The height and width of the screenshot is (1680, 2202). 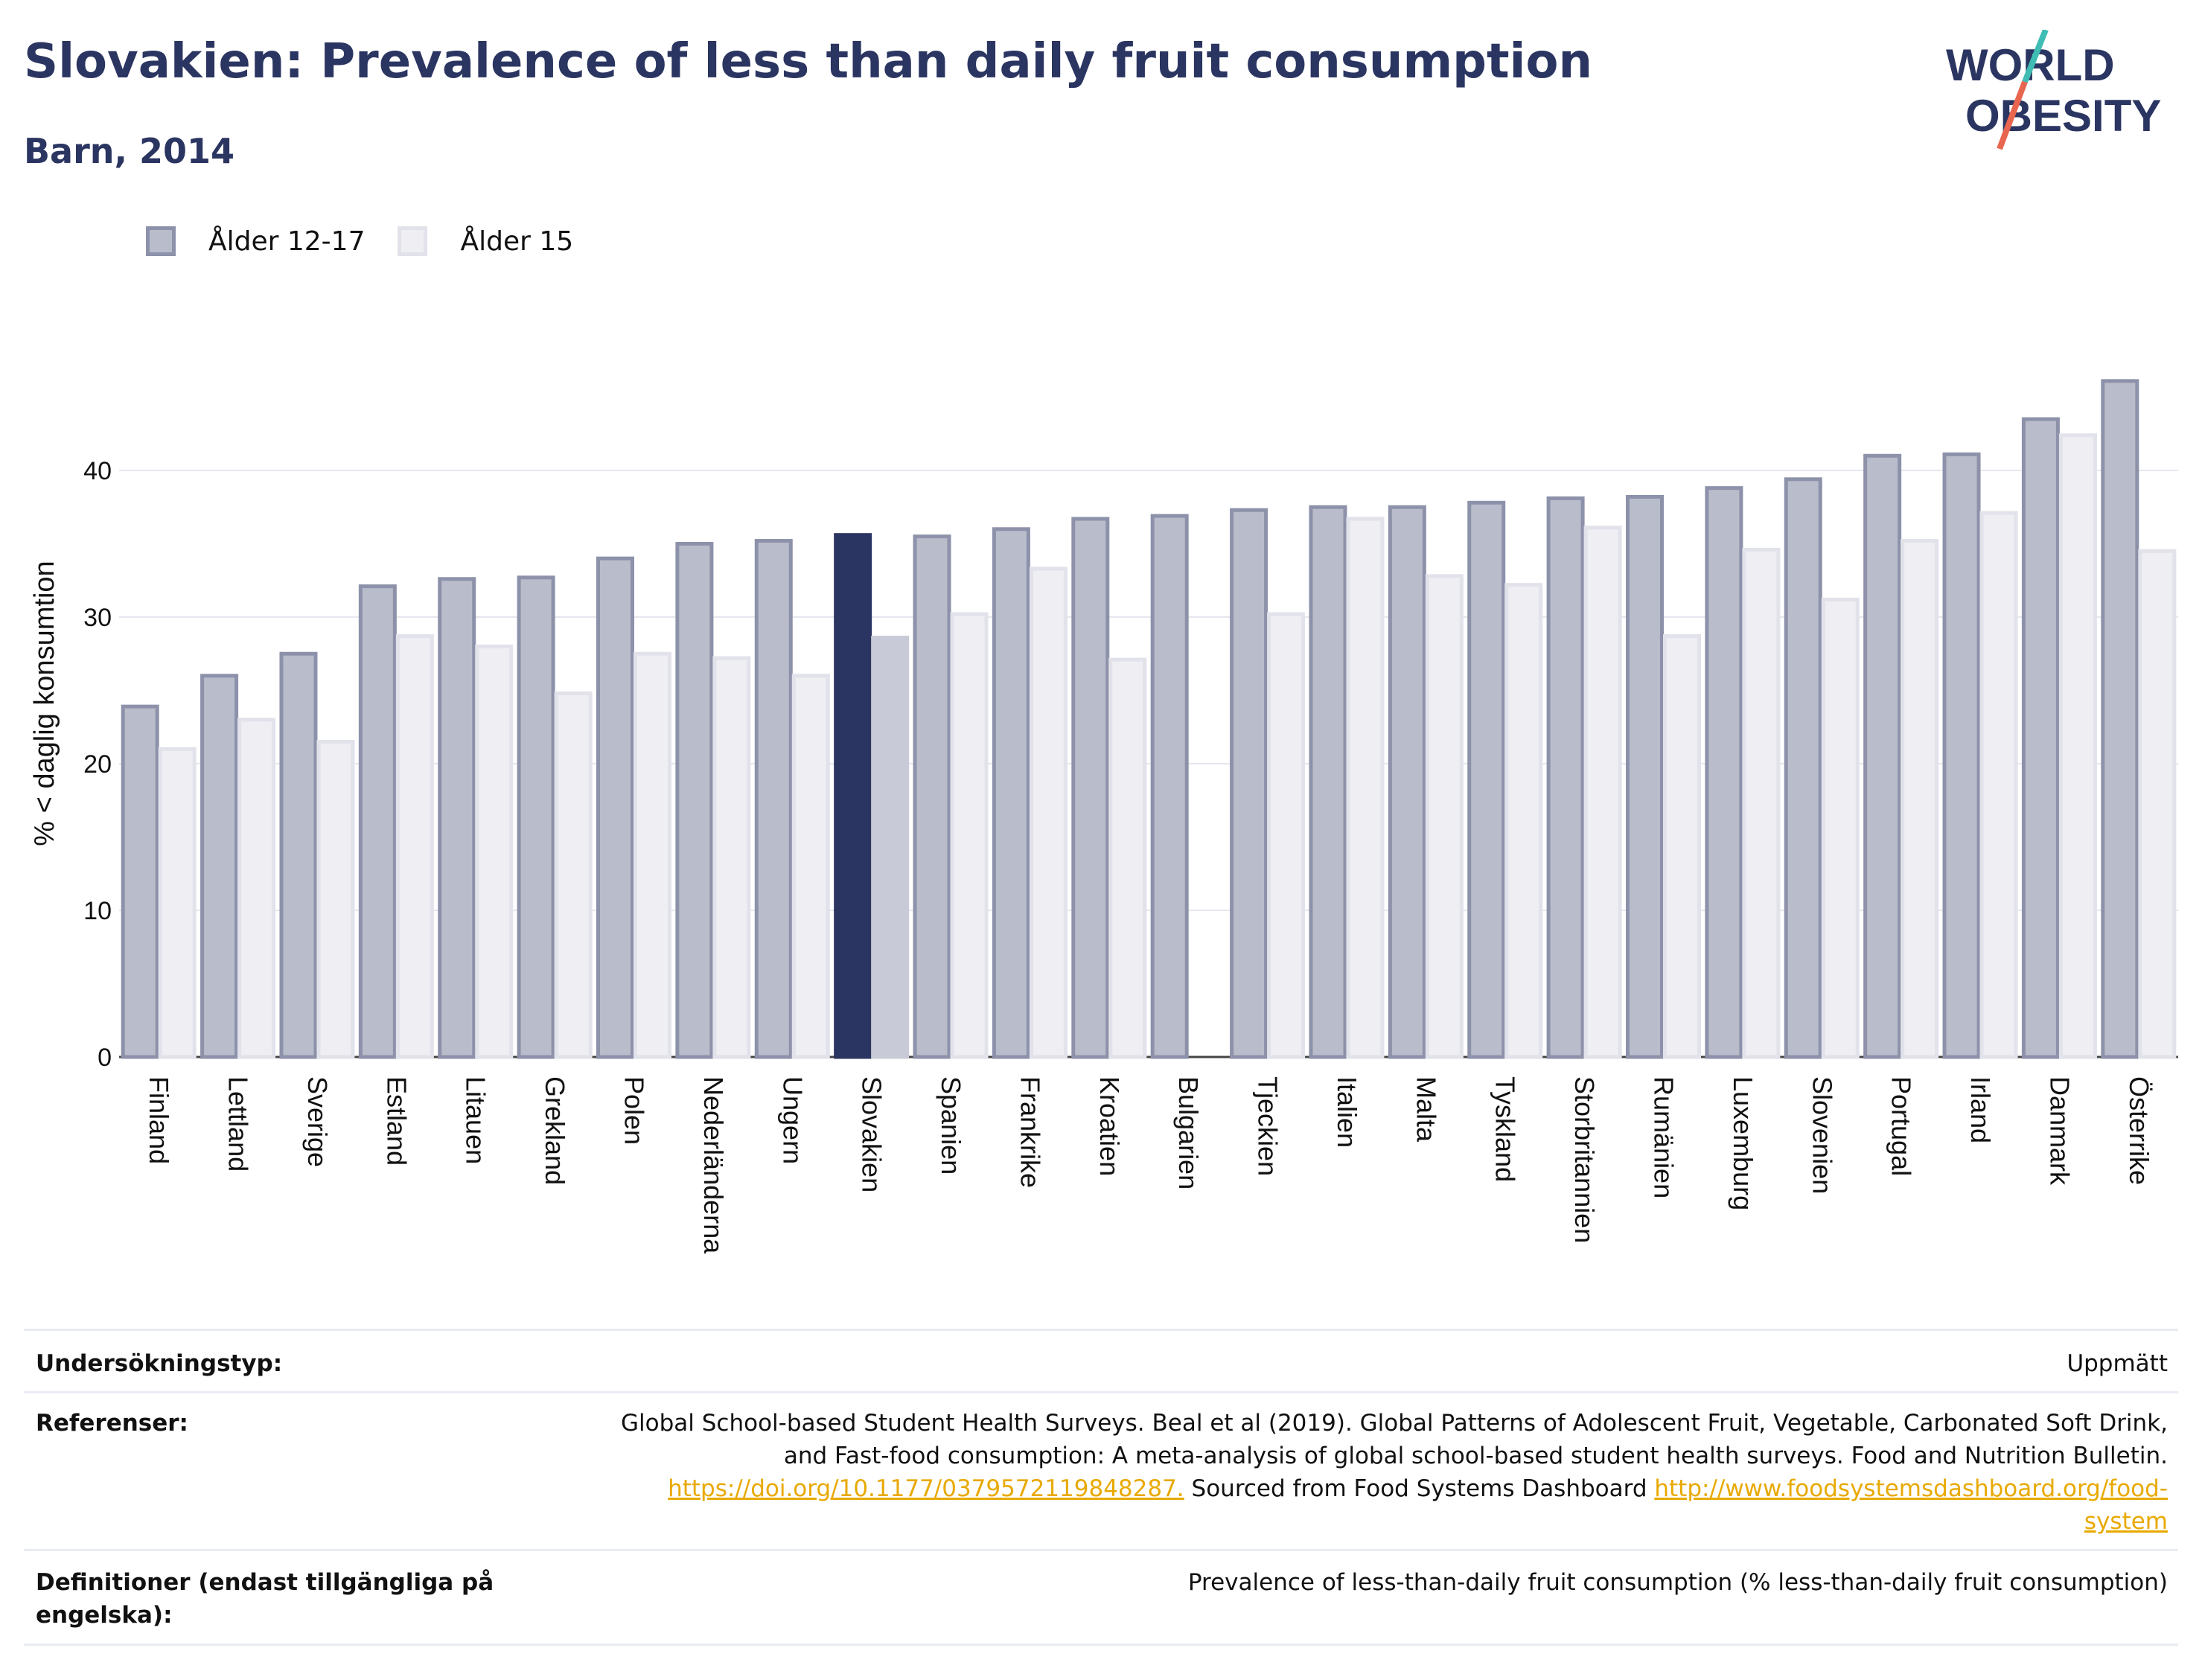 I want to click on y-axis-ticks: 0 10 20 30 40, so click(x=98, y=764).